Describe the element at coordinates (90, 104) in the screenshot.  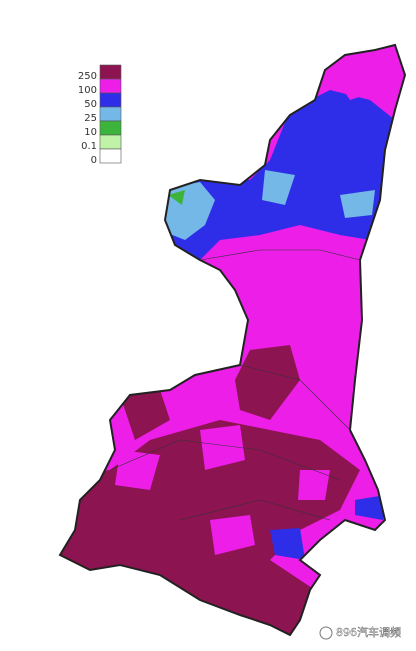
I see `legend-label: 50` at that location.